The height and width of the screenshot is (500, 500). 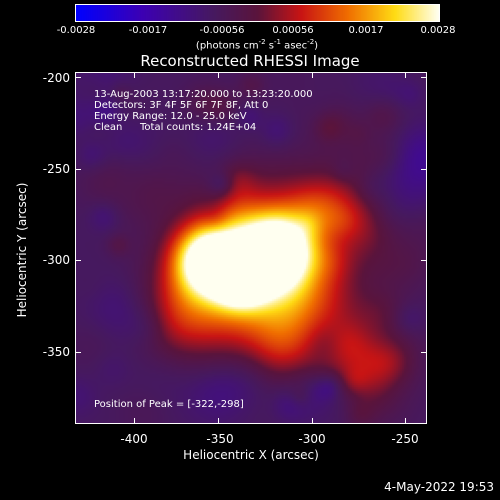 I want to click on y-tick-label: -350, so click(x=56, y=352).